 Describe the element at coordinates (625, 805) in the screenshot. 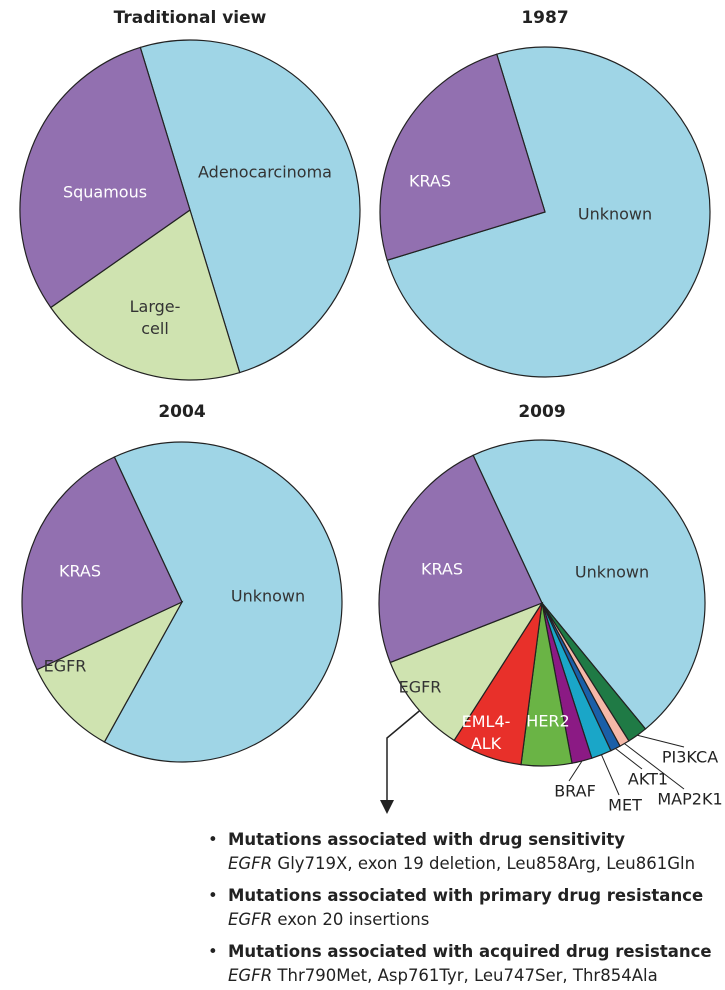

I see `slice-label: MET` at that location.